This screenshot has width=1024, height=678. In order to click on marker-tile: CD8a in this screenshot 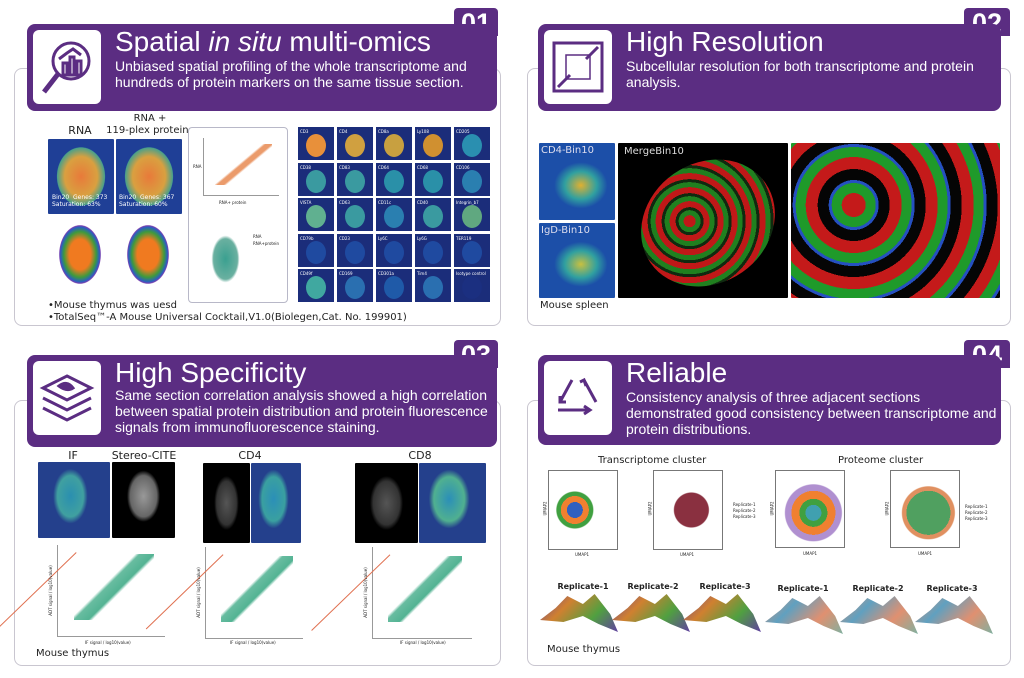, I will do `click(394, 143)`.